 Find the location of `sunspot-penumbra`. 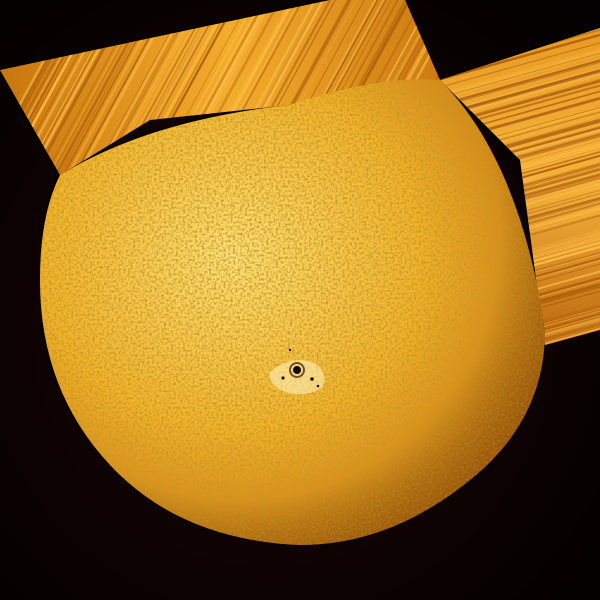

sunspot-penumbra is located at coordinates (297, 370).